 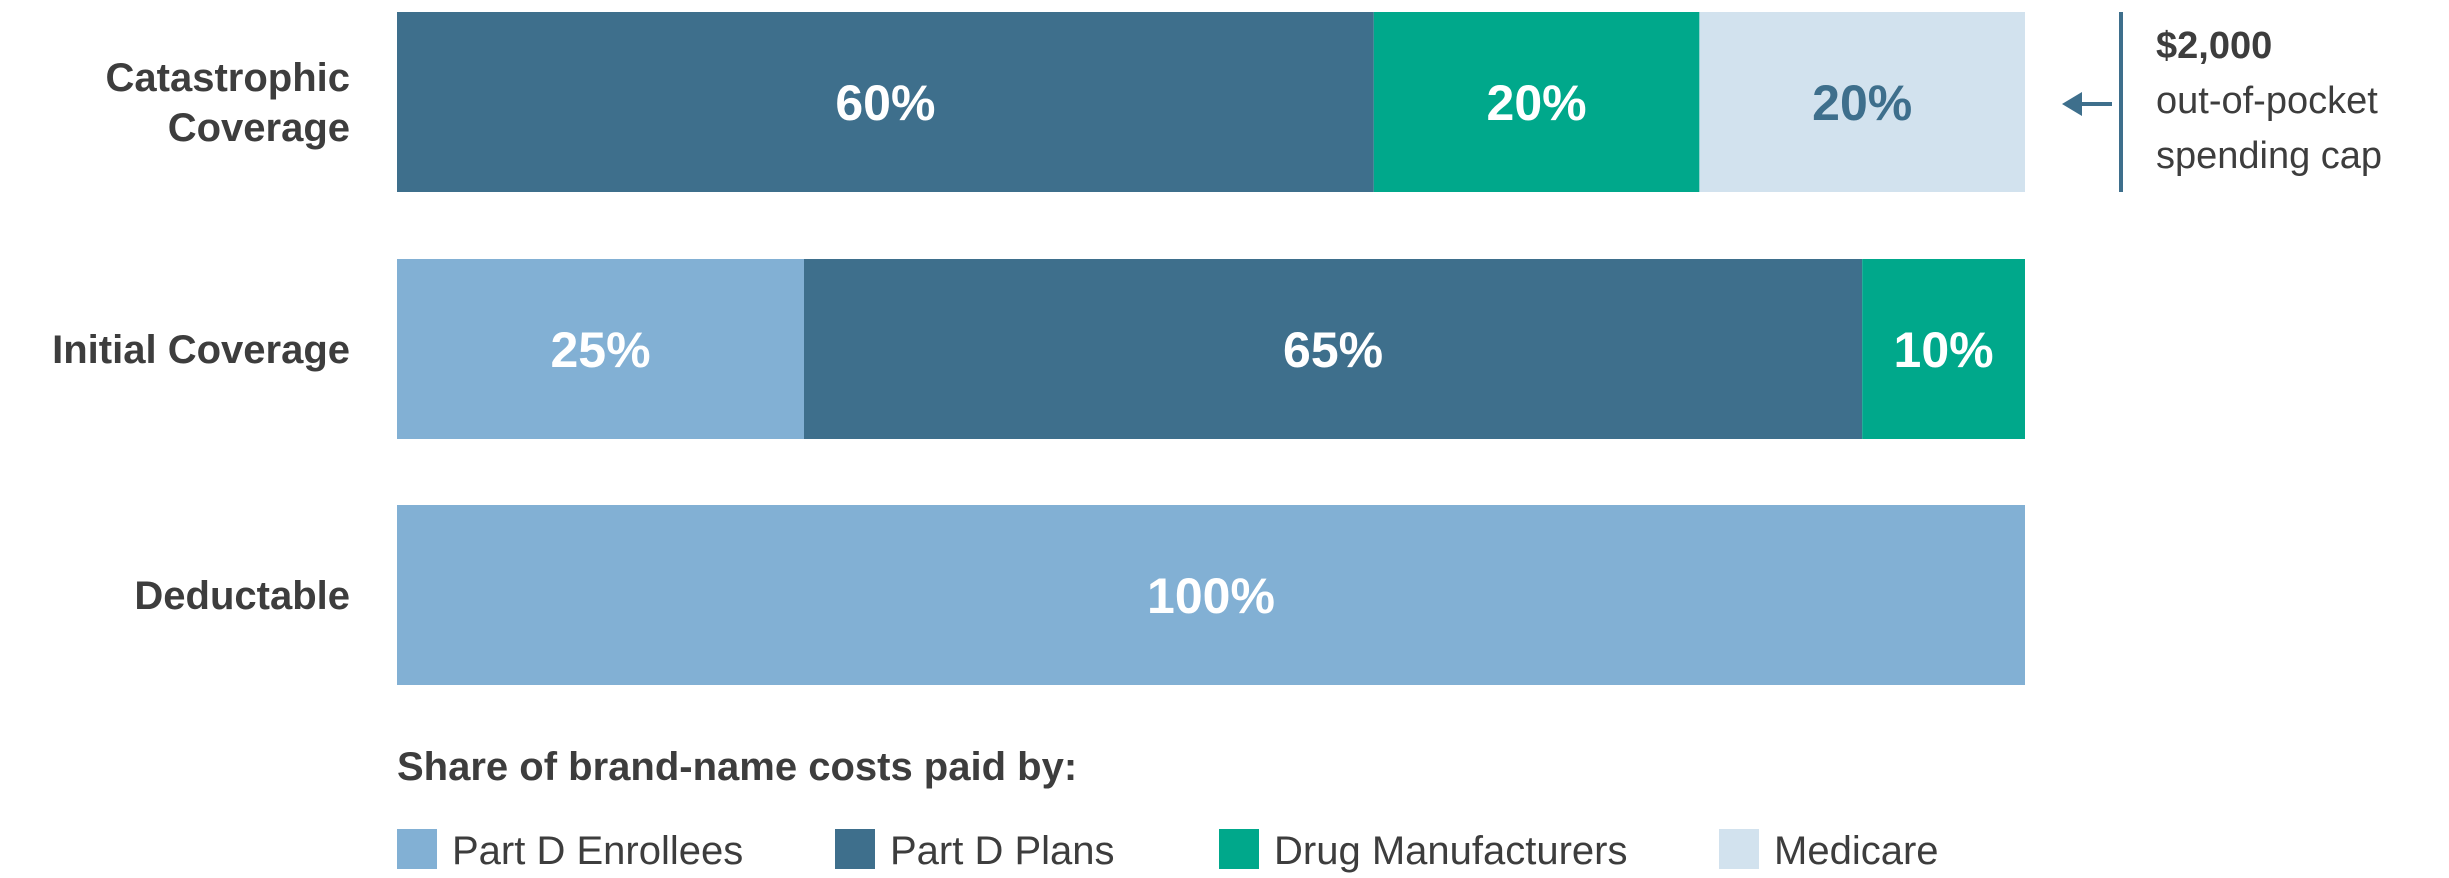 I want to click on spending-cap-annotation: $2,000 out-of-pocket spending cap, so click(x=2222, y=102).